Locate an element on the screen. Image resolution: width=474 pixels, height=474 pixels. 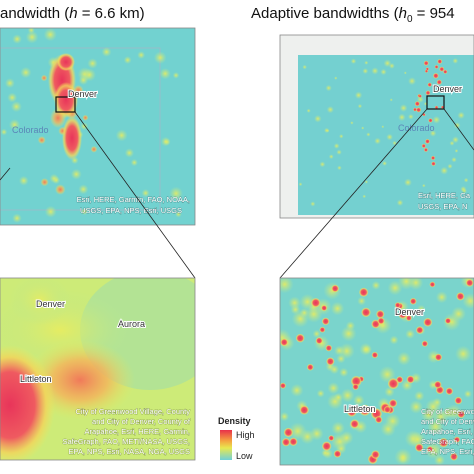
attribution: EPA, NPS, Esri, NASA, NGA, USGS is located at coordinates (129, 451).